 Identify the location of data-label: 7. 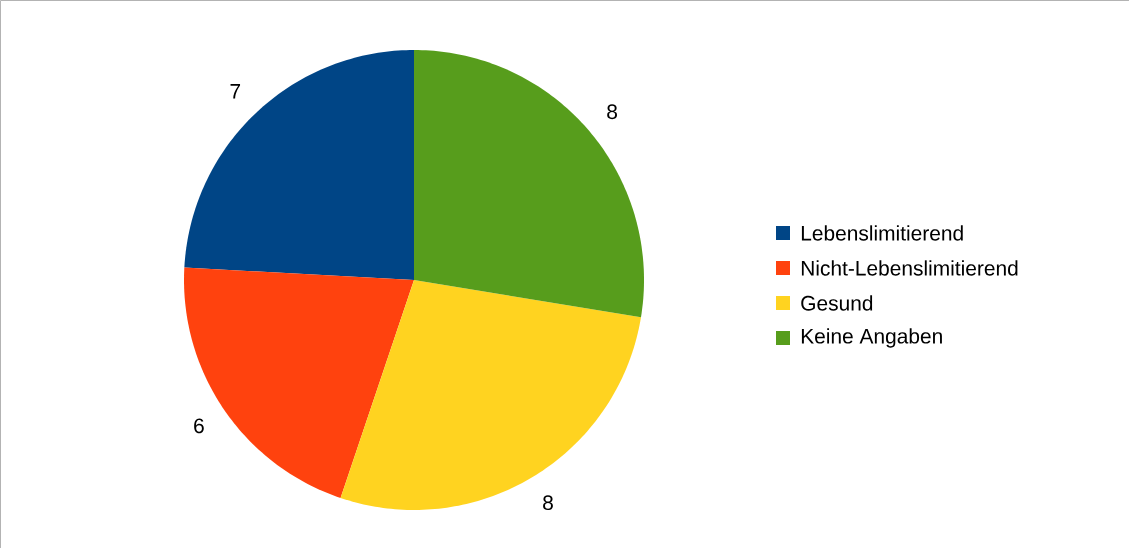
(235, 91).